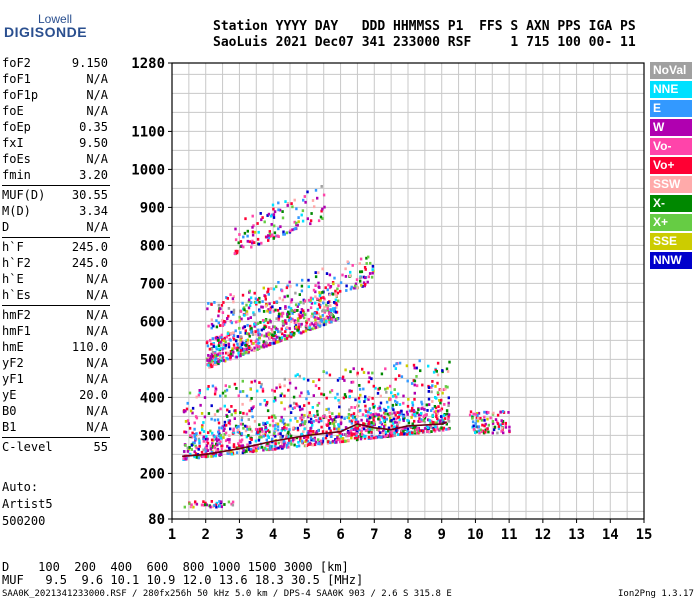  What do you see at coordinates (656, 594) in the screenshot?
I see `footer-version: Ion2Png 1.3.17` at bounding box center [656, 594].